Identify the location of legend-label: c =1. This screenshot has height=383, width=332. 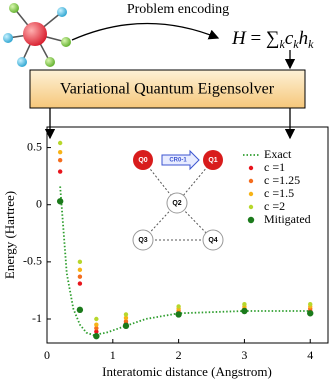
(274, 167).